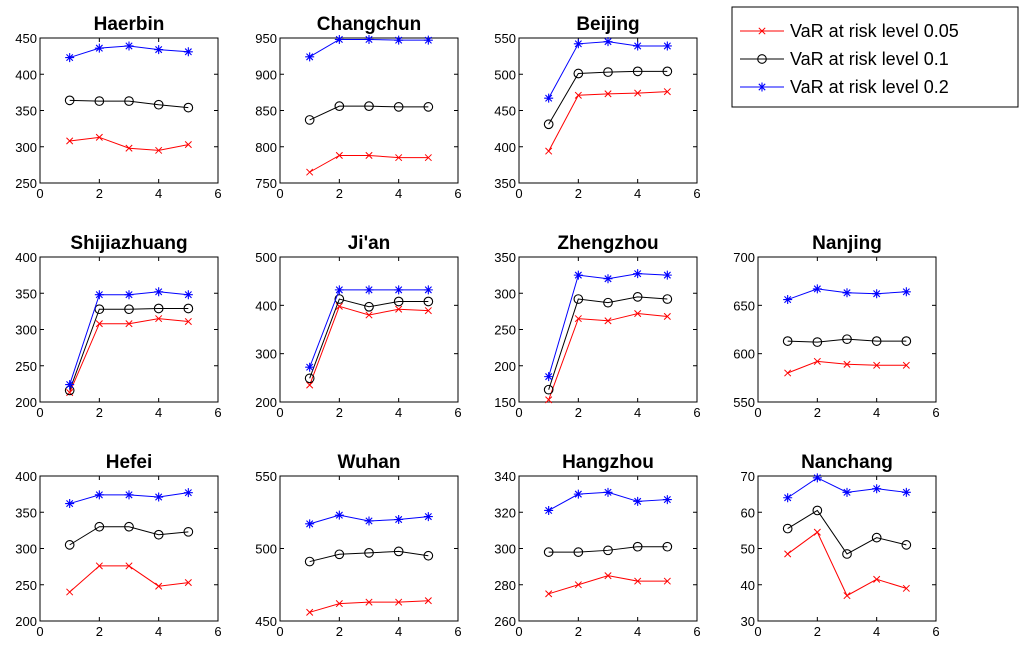 The width and height of the screenshot is (1024, 646). Describe the element at coordinates (266, 621) in the screenshot. I see `y-tick-label: 450` at that location.